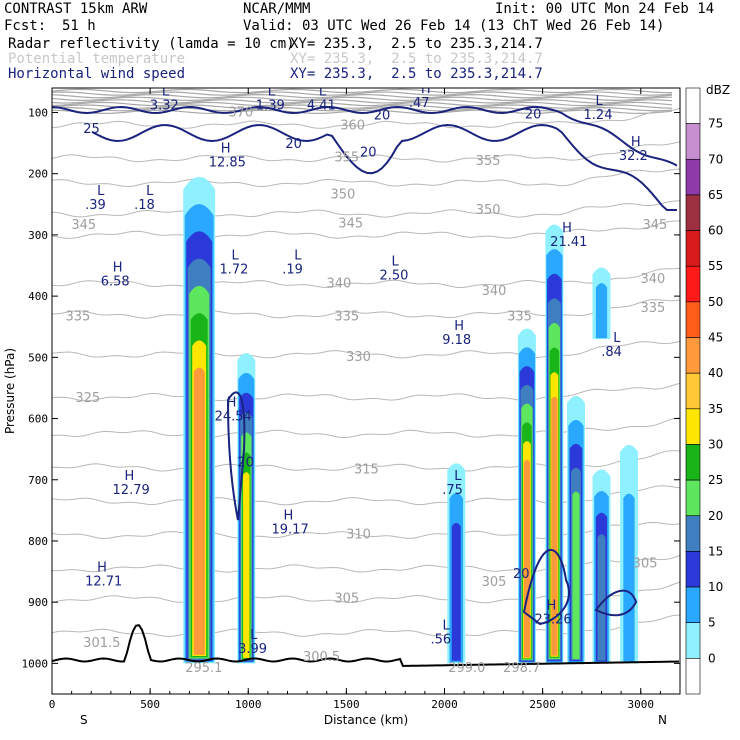 The height and width of the screenshot is (740, 740). Describe the element at coordinates (715, 338) in the screenshot. I see `colorbar-level-label: 45` at that location.